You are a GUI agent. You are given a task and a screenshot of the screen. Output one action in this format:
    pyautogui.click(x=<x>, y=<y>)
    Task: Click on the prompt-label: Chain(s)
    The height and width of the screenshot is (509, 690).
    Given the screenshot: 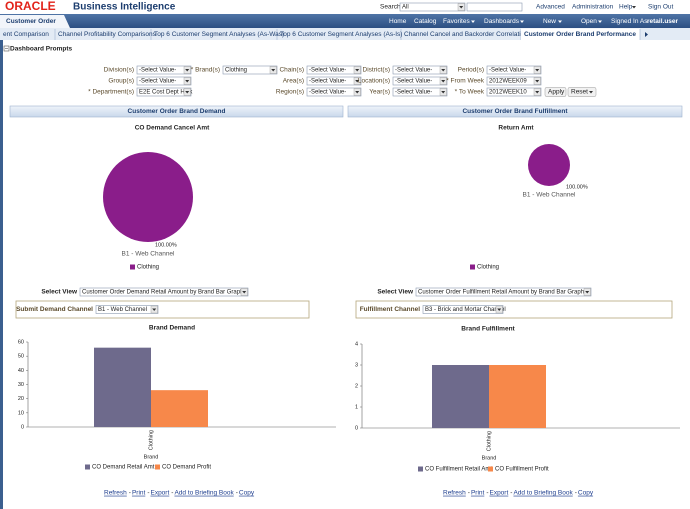 What is the action you would take?
    pyautogui.click(x=291, y=70)
    